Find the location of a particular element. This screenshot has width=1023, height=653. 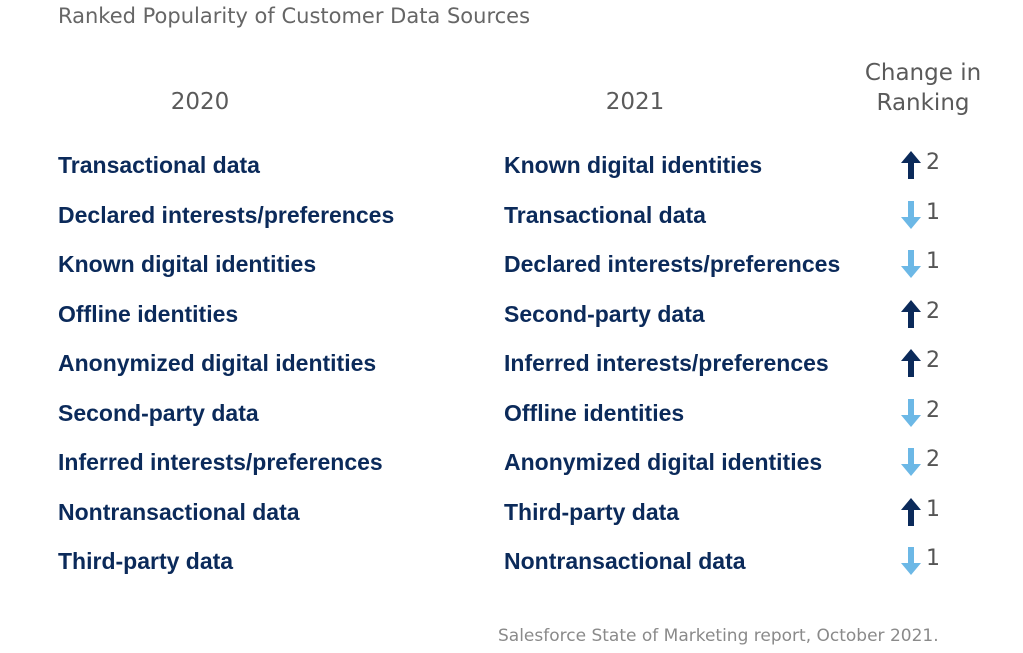

rank-2020-label: Inferred interests/preferences is located at coordinates (220, 462).